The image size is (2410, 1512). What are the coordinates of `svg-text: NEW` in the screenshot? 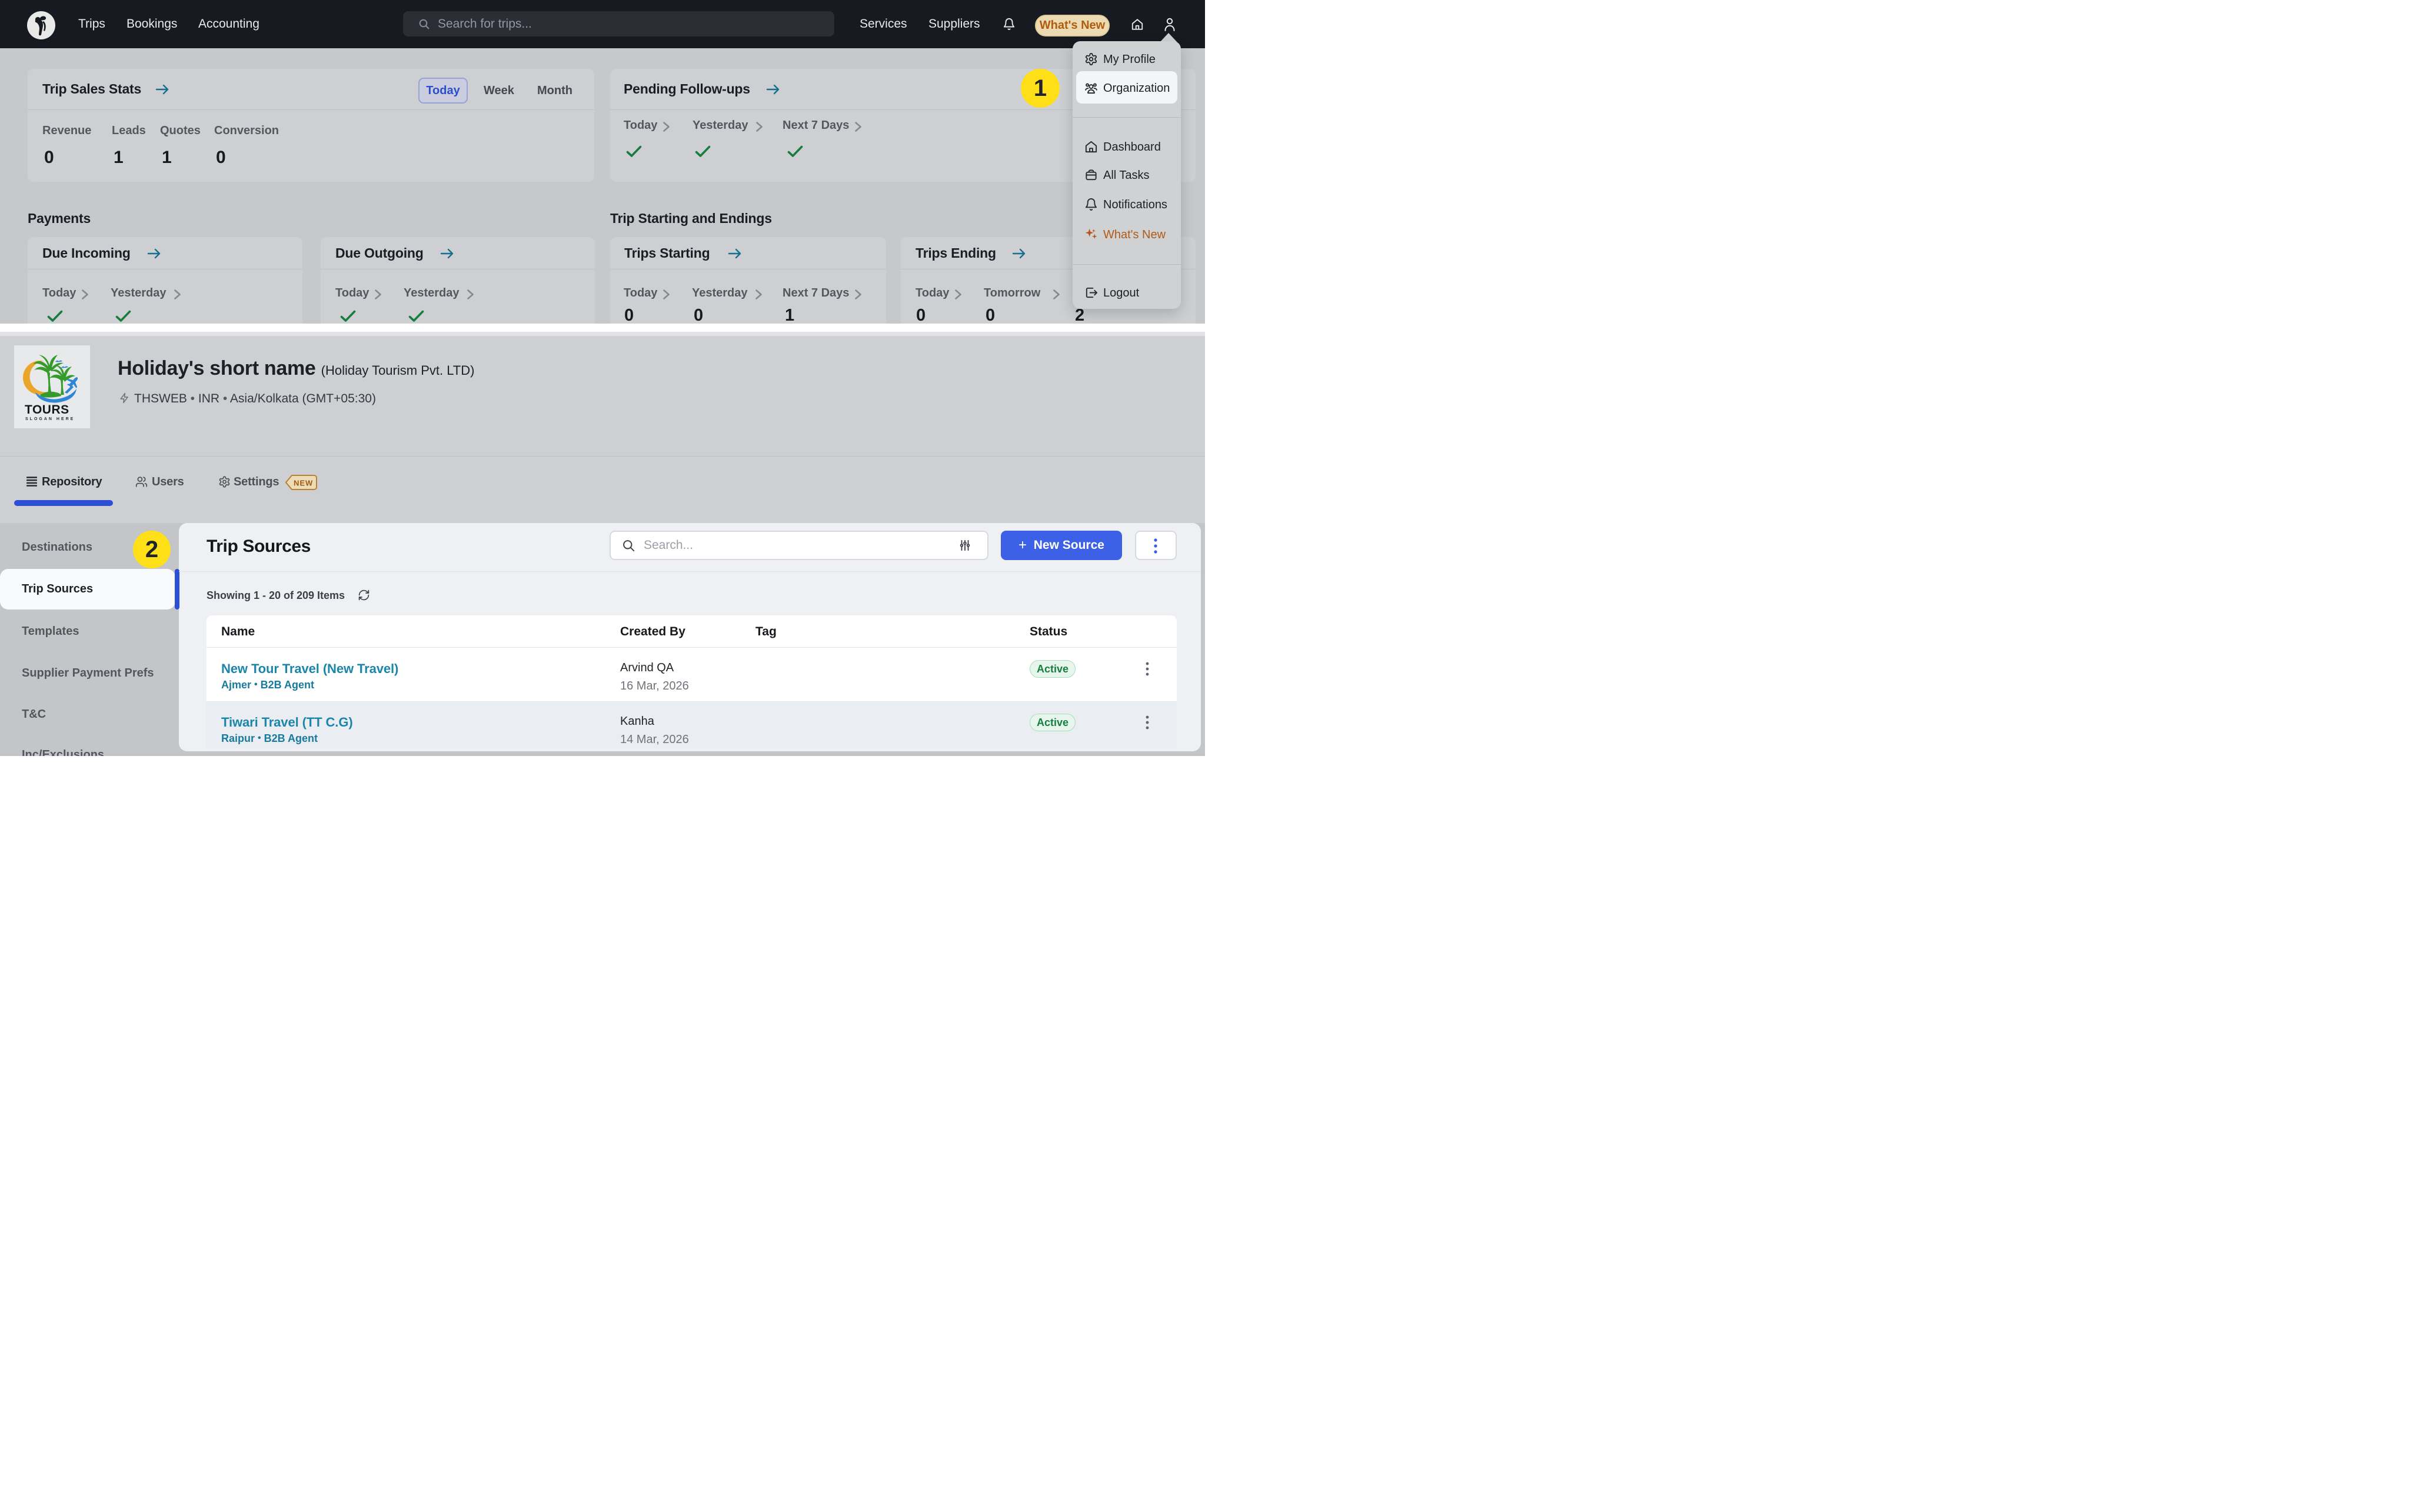 It's located at (303, 483).